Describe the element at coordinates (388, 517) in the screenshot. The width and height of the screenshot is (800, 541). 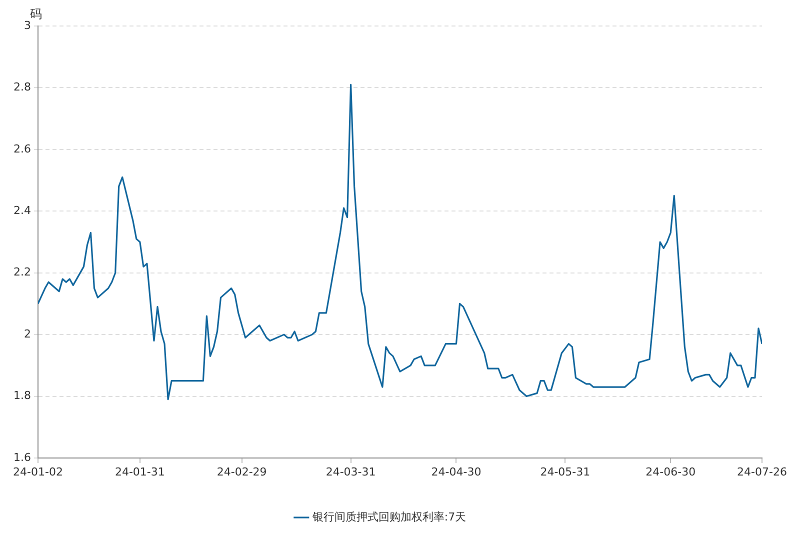
I see `legend-label: 银行间质押式回购加权利率:7天` at that location.